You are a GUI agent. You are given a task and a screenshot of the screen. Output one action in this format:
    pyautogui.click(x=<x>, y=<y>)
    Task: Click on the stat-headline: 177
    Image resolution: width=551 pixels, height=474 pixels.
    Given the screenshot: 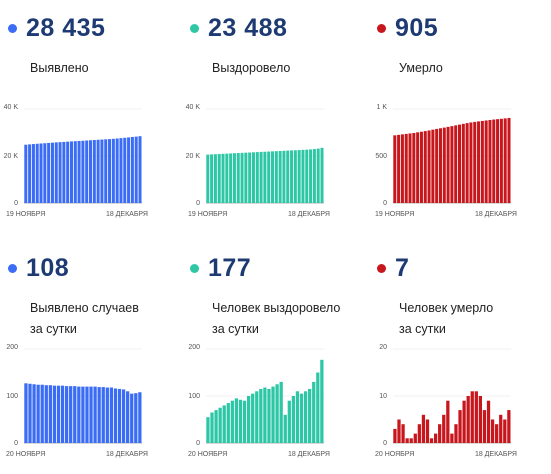 What is the action you would take?
    pyautogui.click(x=220, y=268)
    